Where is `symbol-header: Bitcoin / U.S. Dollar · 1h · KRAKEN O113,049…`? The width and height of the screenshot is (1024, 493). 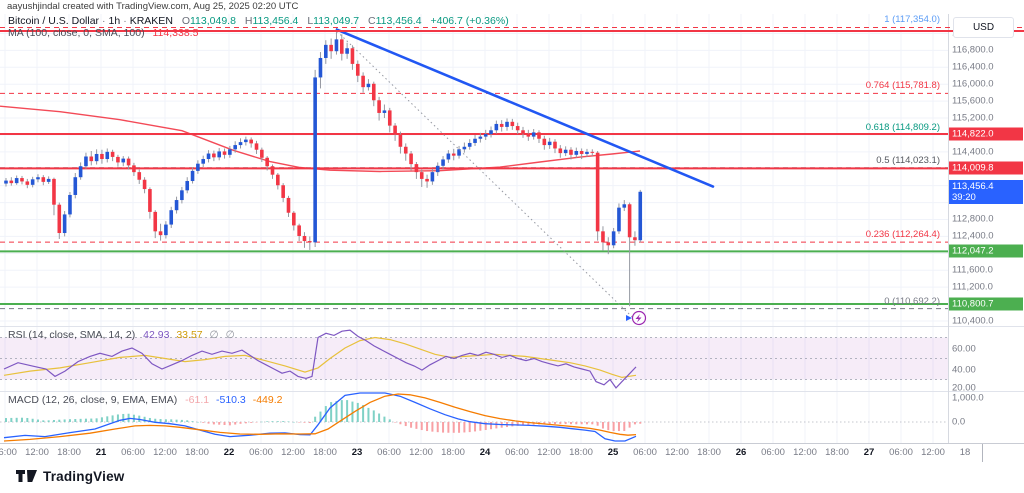
symbol-header: Bitcoin / U.S. Dollar · 1h · KRAKEN O113,049… is located at coordinates (258, 21).